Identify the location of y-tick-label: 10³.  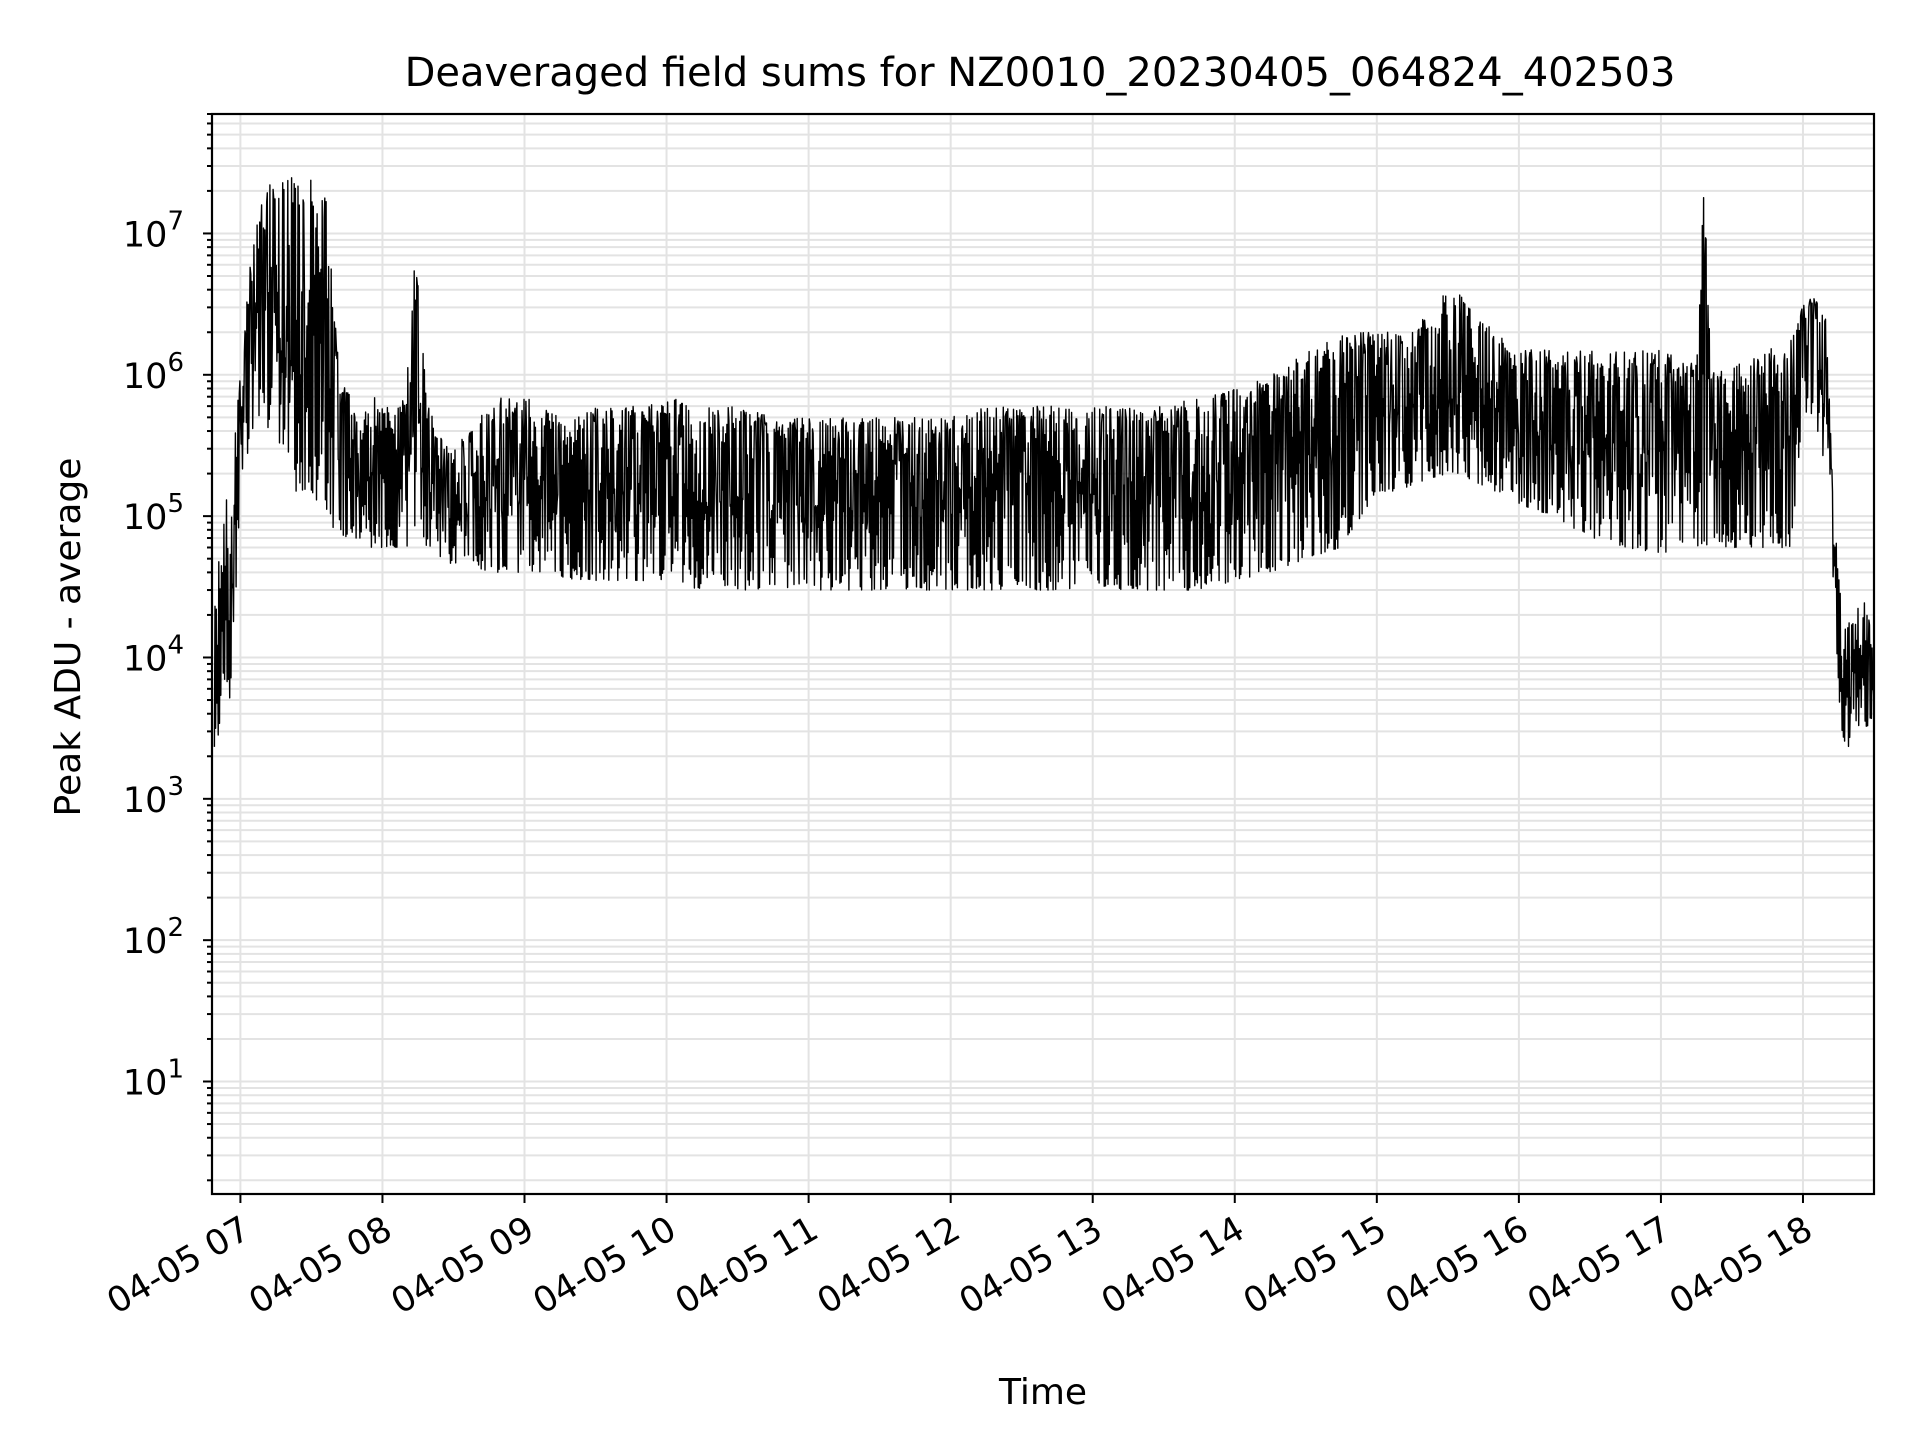
(153, 796).